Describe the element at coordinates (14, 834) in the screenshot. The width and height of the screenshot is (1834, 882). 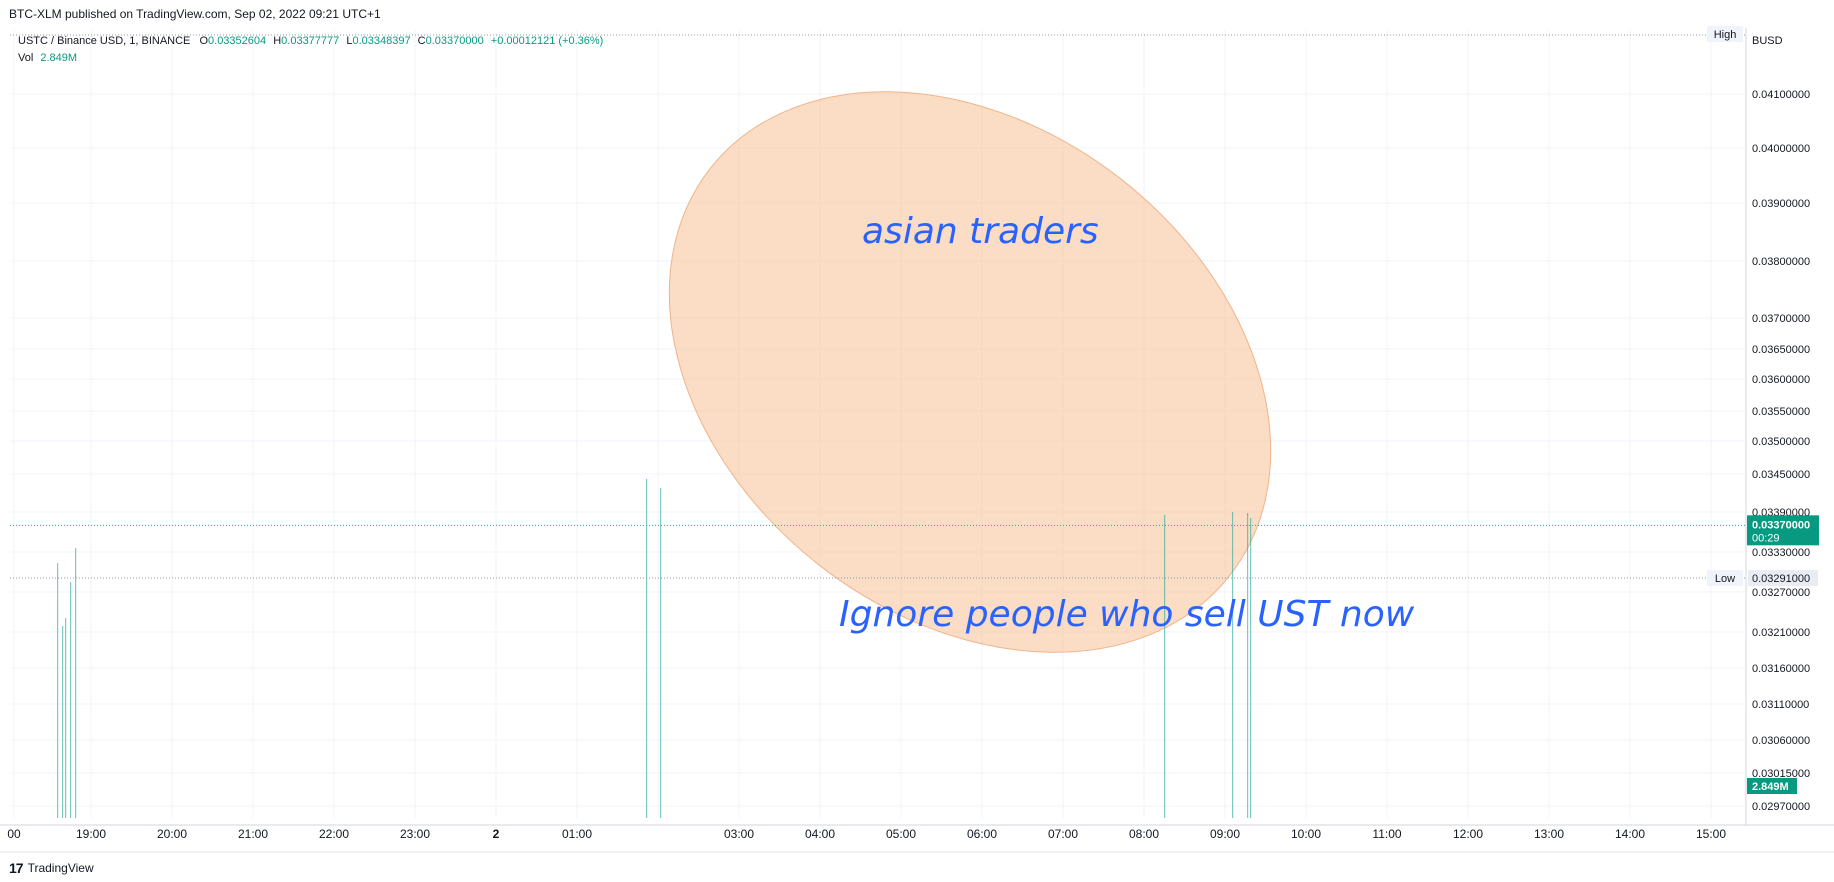
I see `x-tick-label: 00` at that location.